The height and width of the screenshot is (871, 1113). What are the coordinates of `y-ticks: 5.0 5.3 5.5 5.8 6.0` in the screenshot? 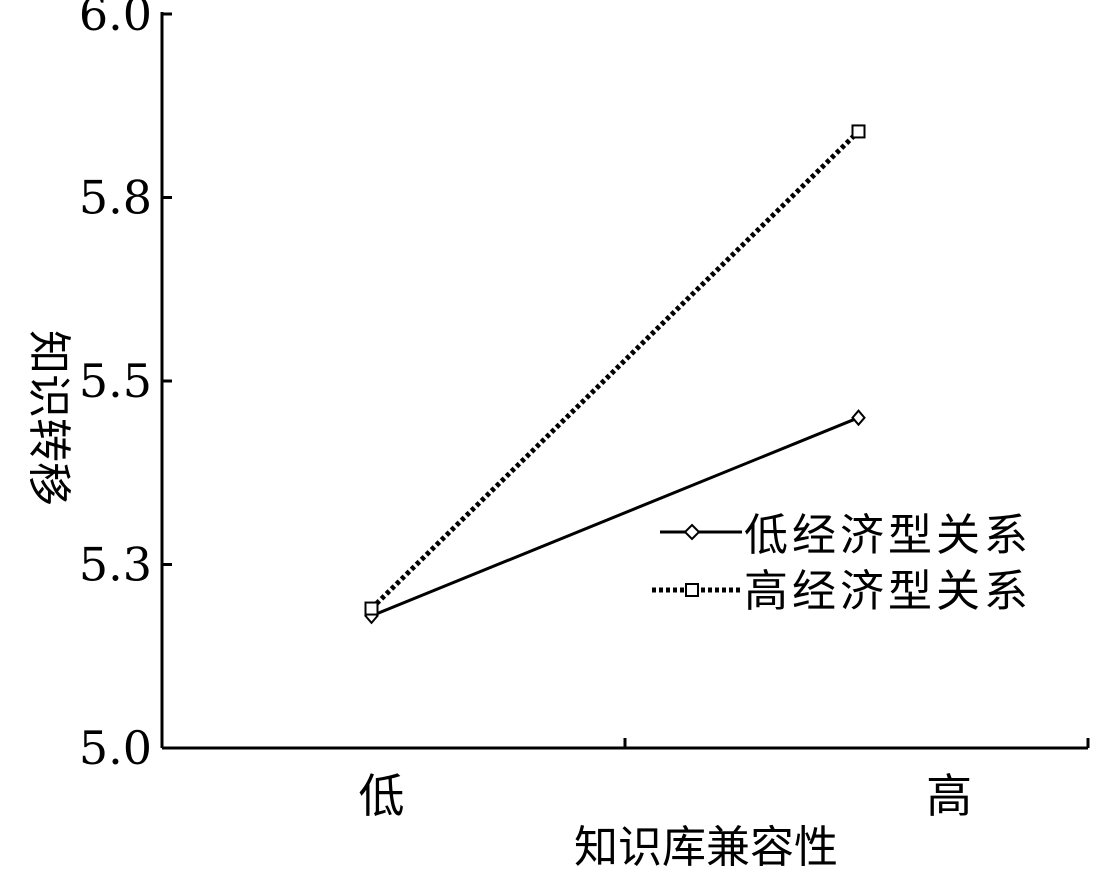 It's located at (125, 387).